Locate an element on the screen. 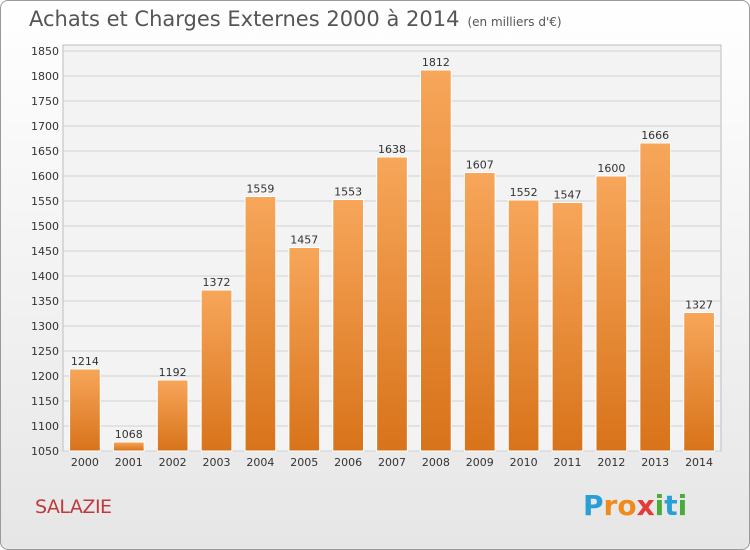  y-tick-label: 1550 is located at coordinates (45, 201).